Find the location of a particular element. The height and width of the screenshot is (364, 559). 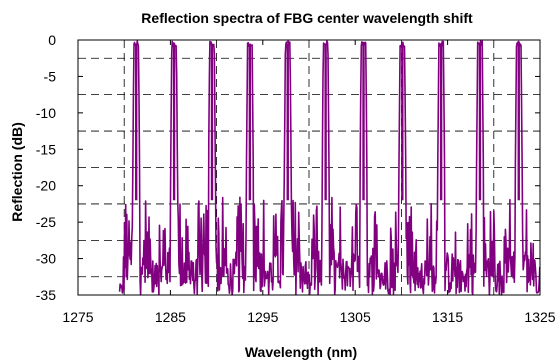

x-tick-label: 1285 is located at coordinates (170, 317).